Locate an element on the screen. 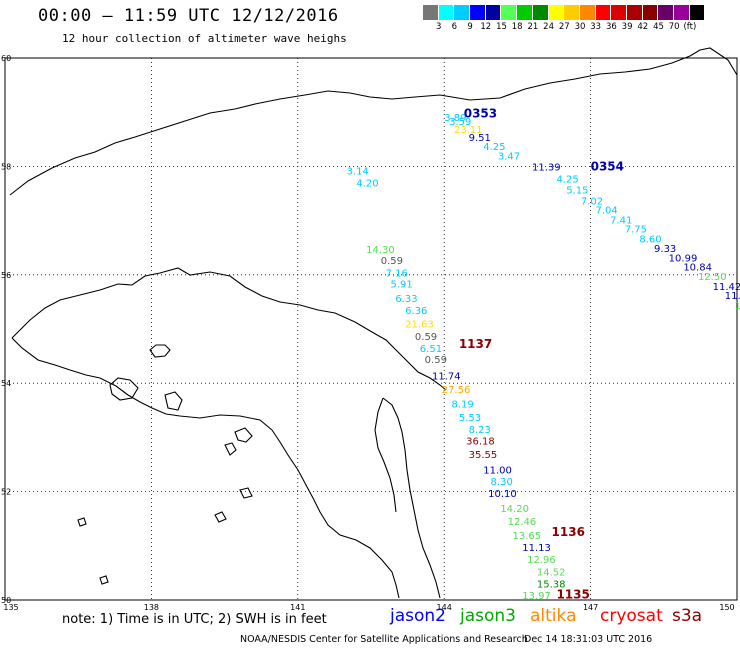 This screenshot has height=650, width=740. west-coast-islands is located at coordinates (246, 493).